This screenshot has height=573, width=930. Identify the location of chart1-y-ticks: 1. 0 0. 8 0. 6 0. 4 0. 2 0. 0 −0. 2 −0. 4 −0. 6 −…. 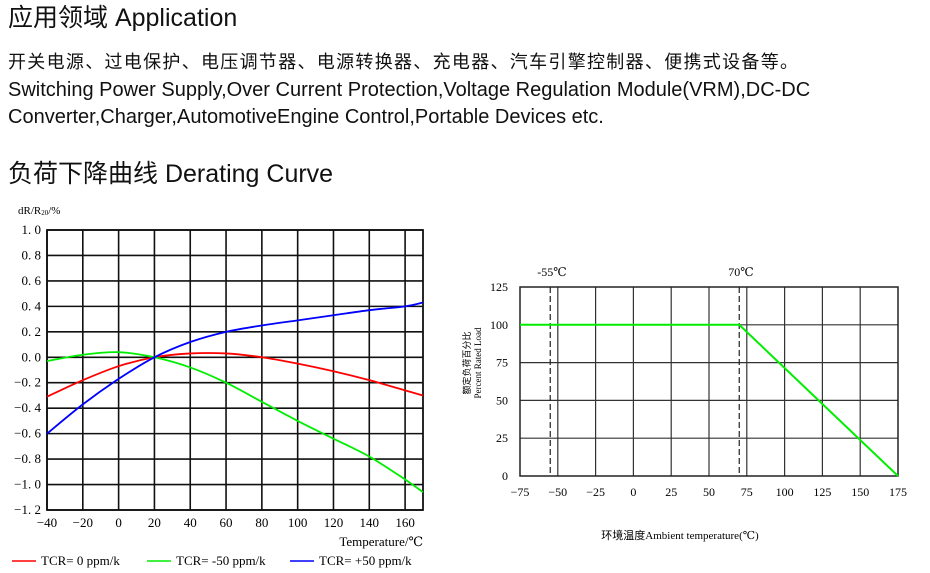
(27, 369).